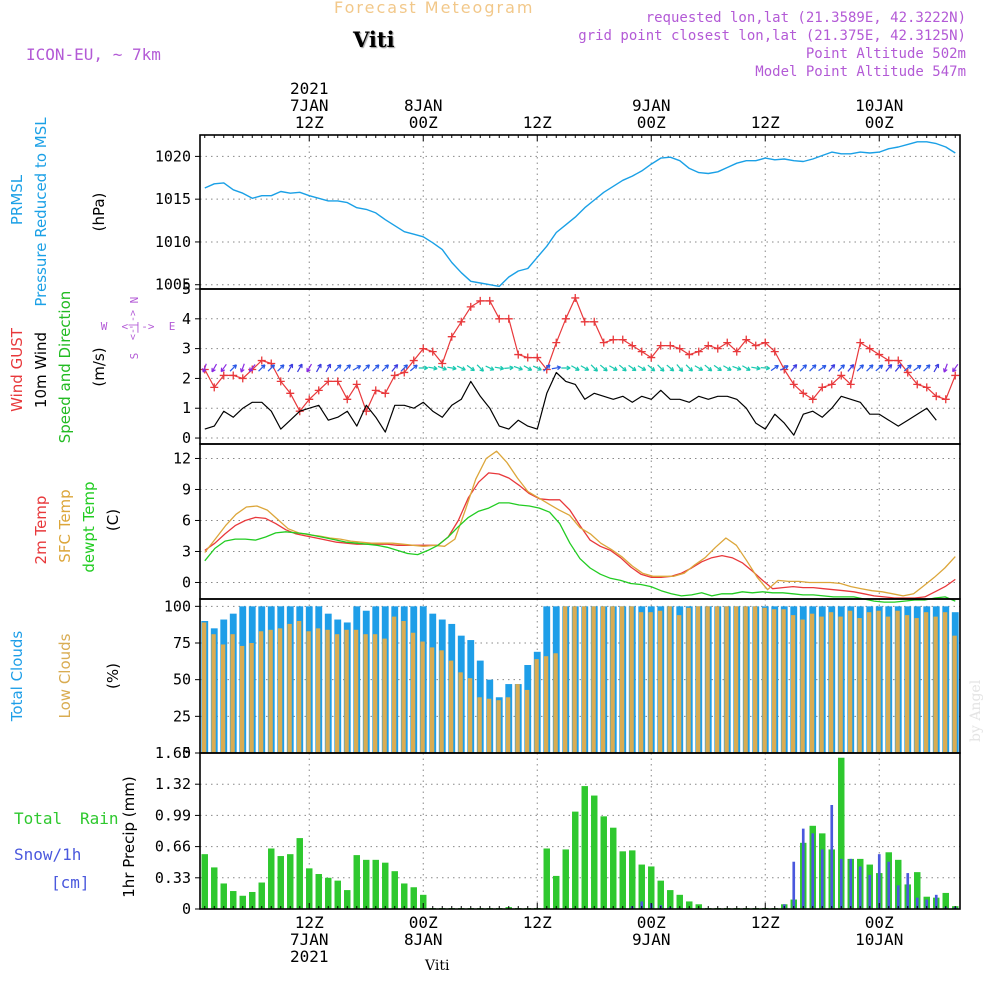 This screenshot has height=1000, width=1000. Describe the element at coordinates (580, 676) in the screenshot. I see `clouds-panel-frame` at that location.